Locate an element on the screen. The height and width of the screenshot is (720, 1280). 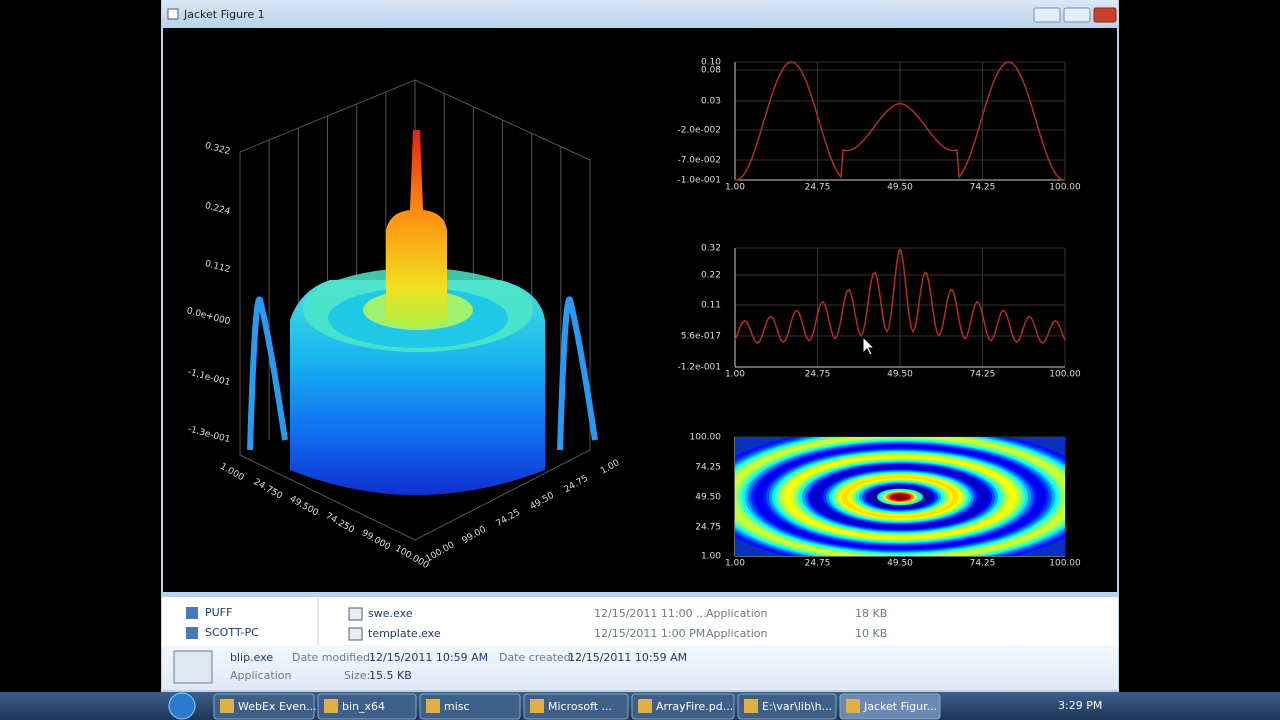
y-tick-label: 0.11 is located at coordinates (711, 306).